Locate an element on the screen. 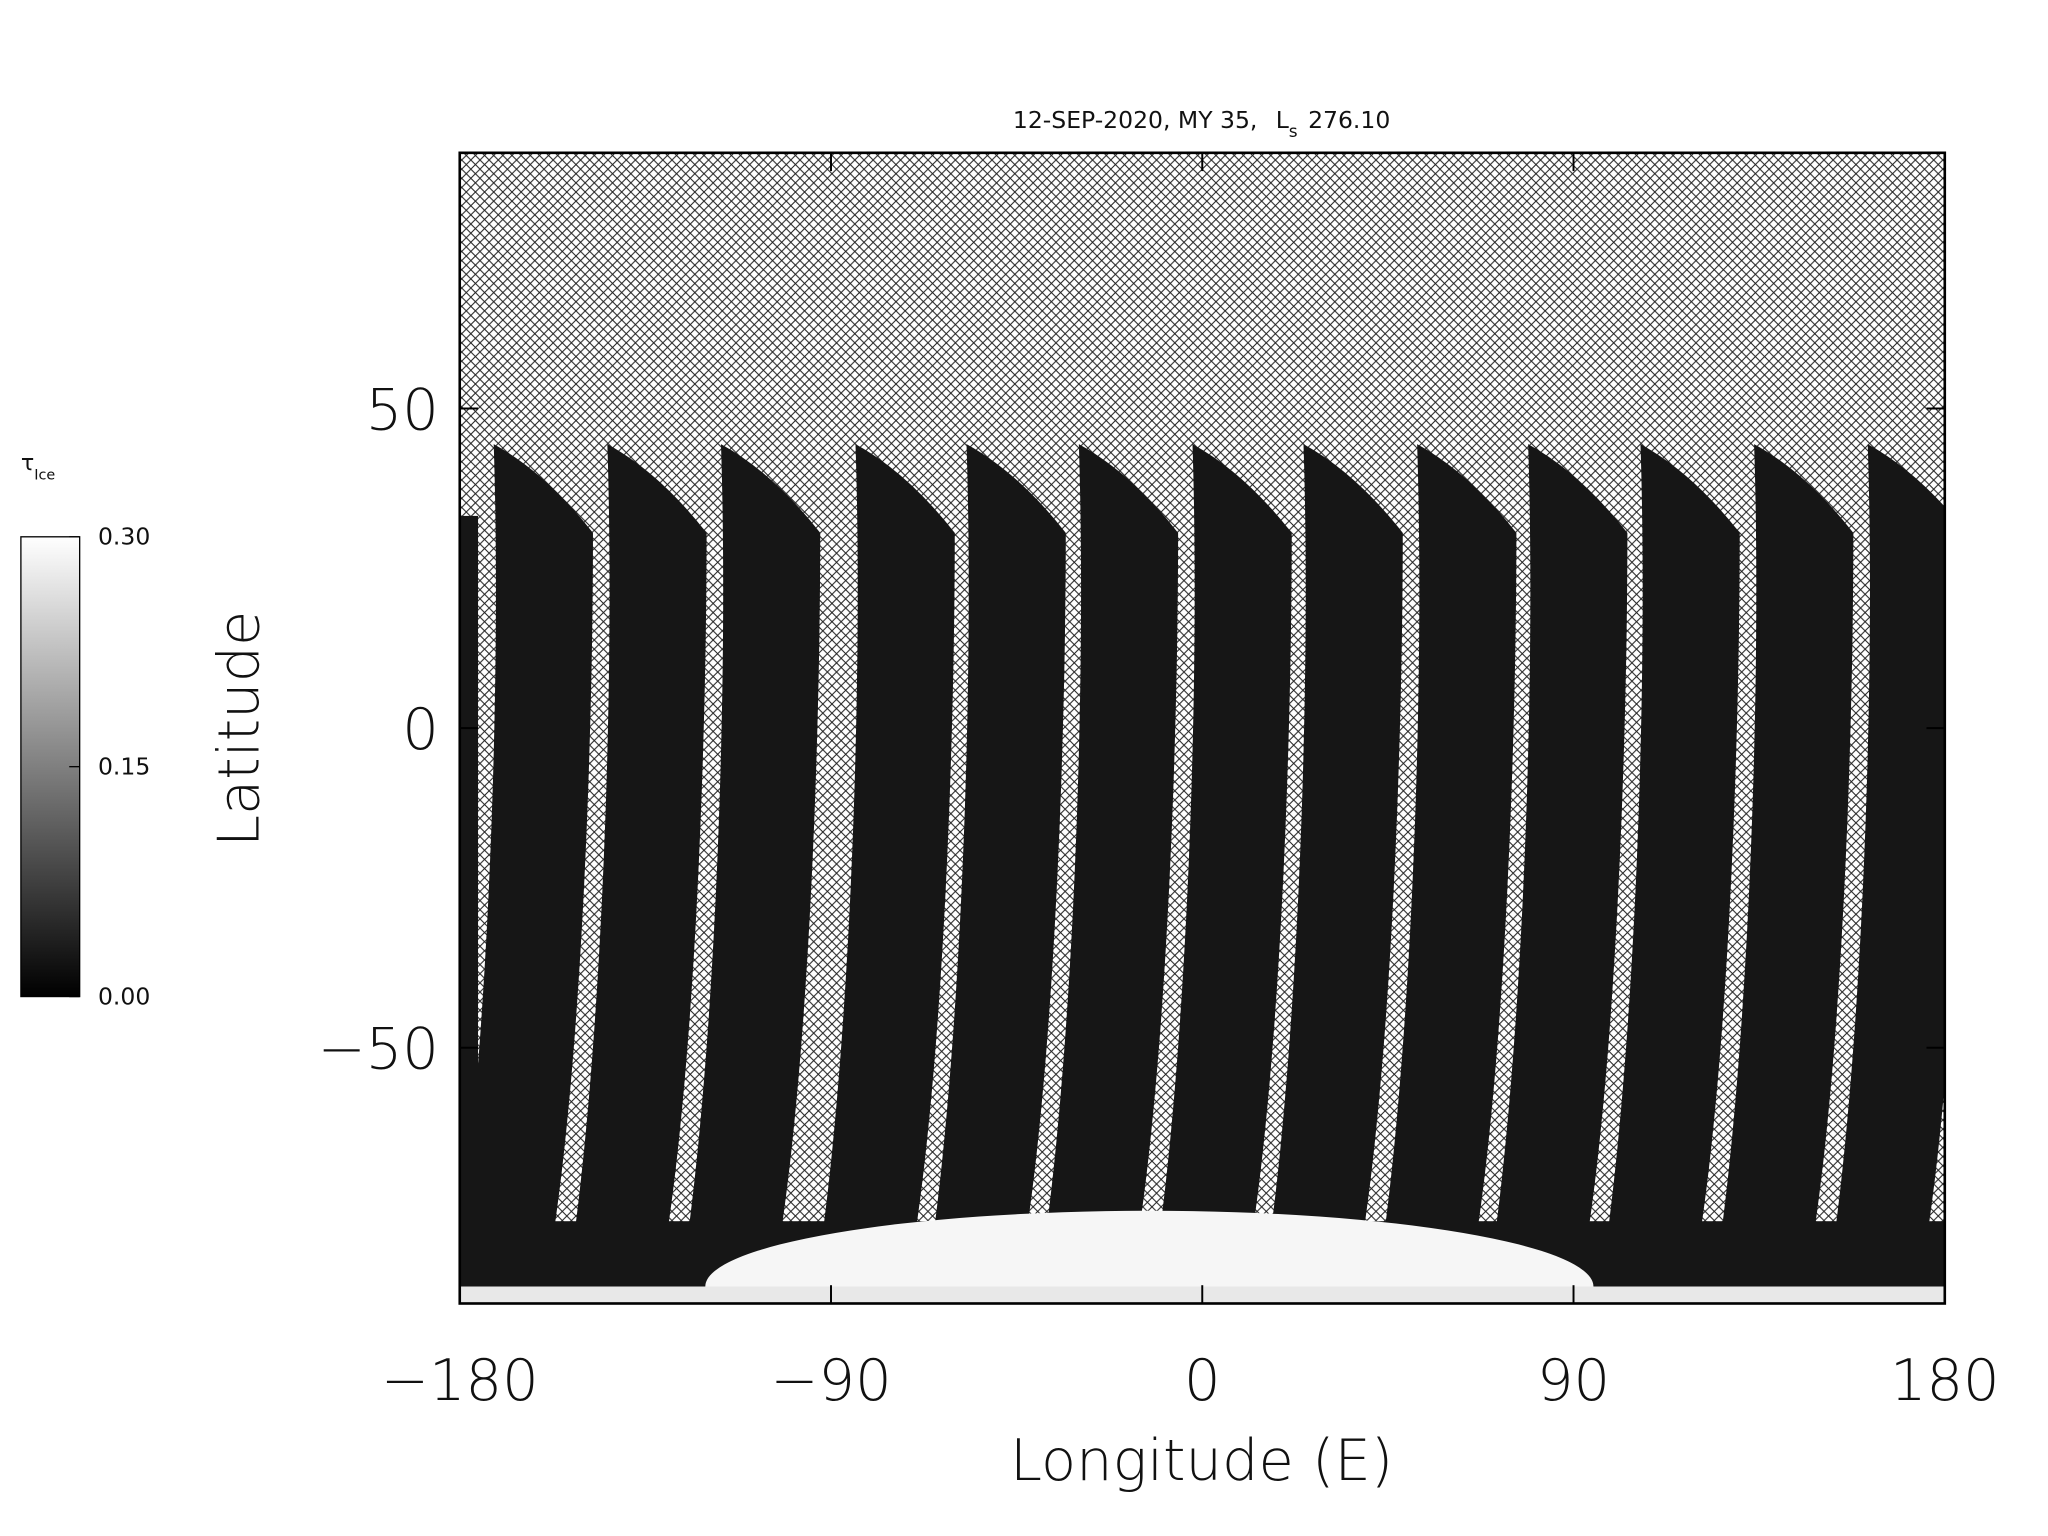 This screenshot has width=2048, height=1536. y-tick-label: −50 is located at coordinates (378, 1049).